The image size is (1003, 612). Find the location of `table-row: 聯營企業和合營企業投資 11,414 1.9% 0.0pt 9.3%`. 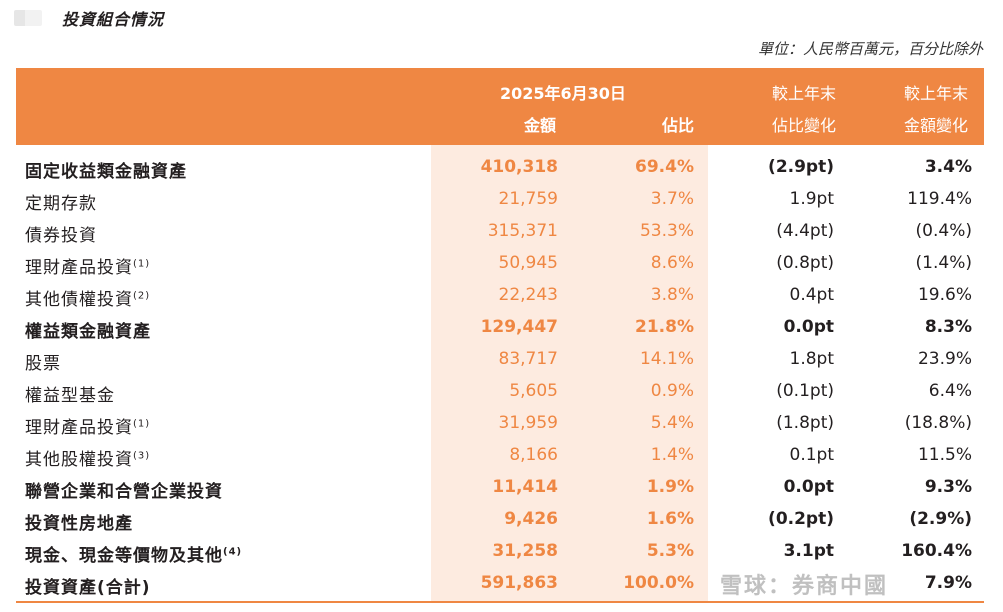

table-row: 聯營企業和合營企業投資 11,414 1.9% 0.0pt 9.3% is located at coordinates (500, 487).